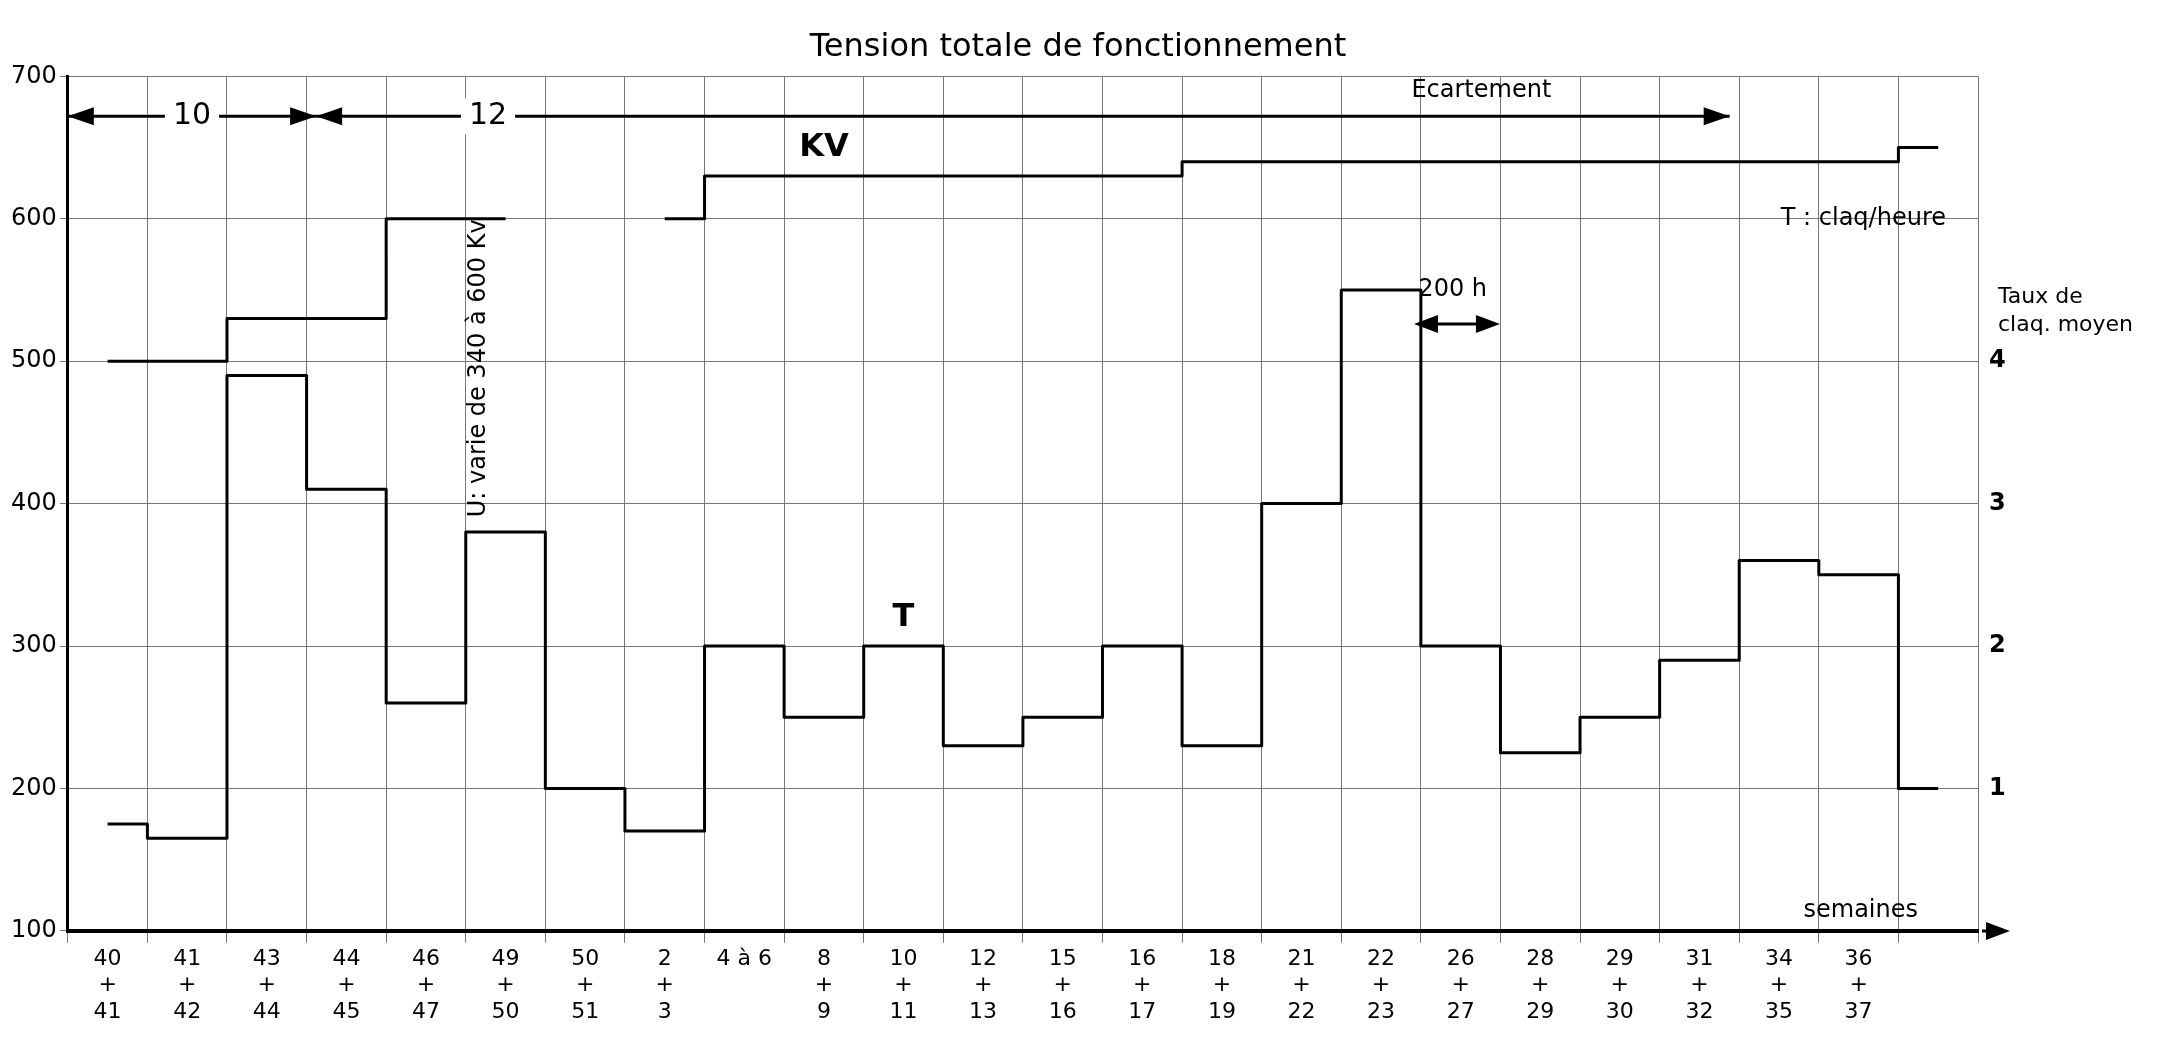  Describe the element at coordinates (1699, 983) in the screenshot. I see `x-tick-label: 31 + 32` at that location.